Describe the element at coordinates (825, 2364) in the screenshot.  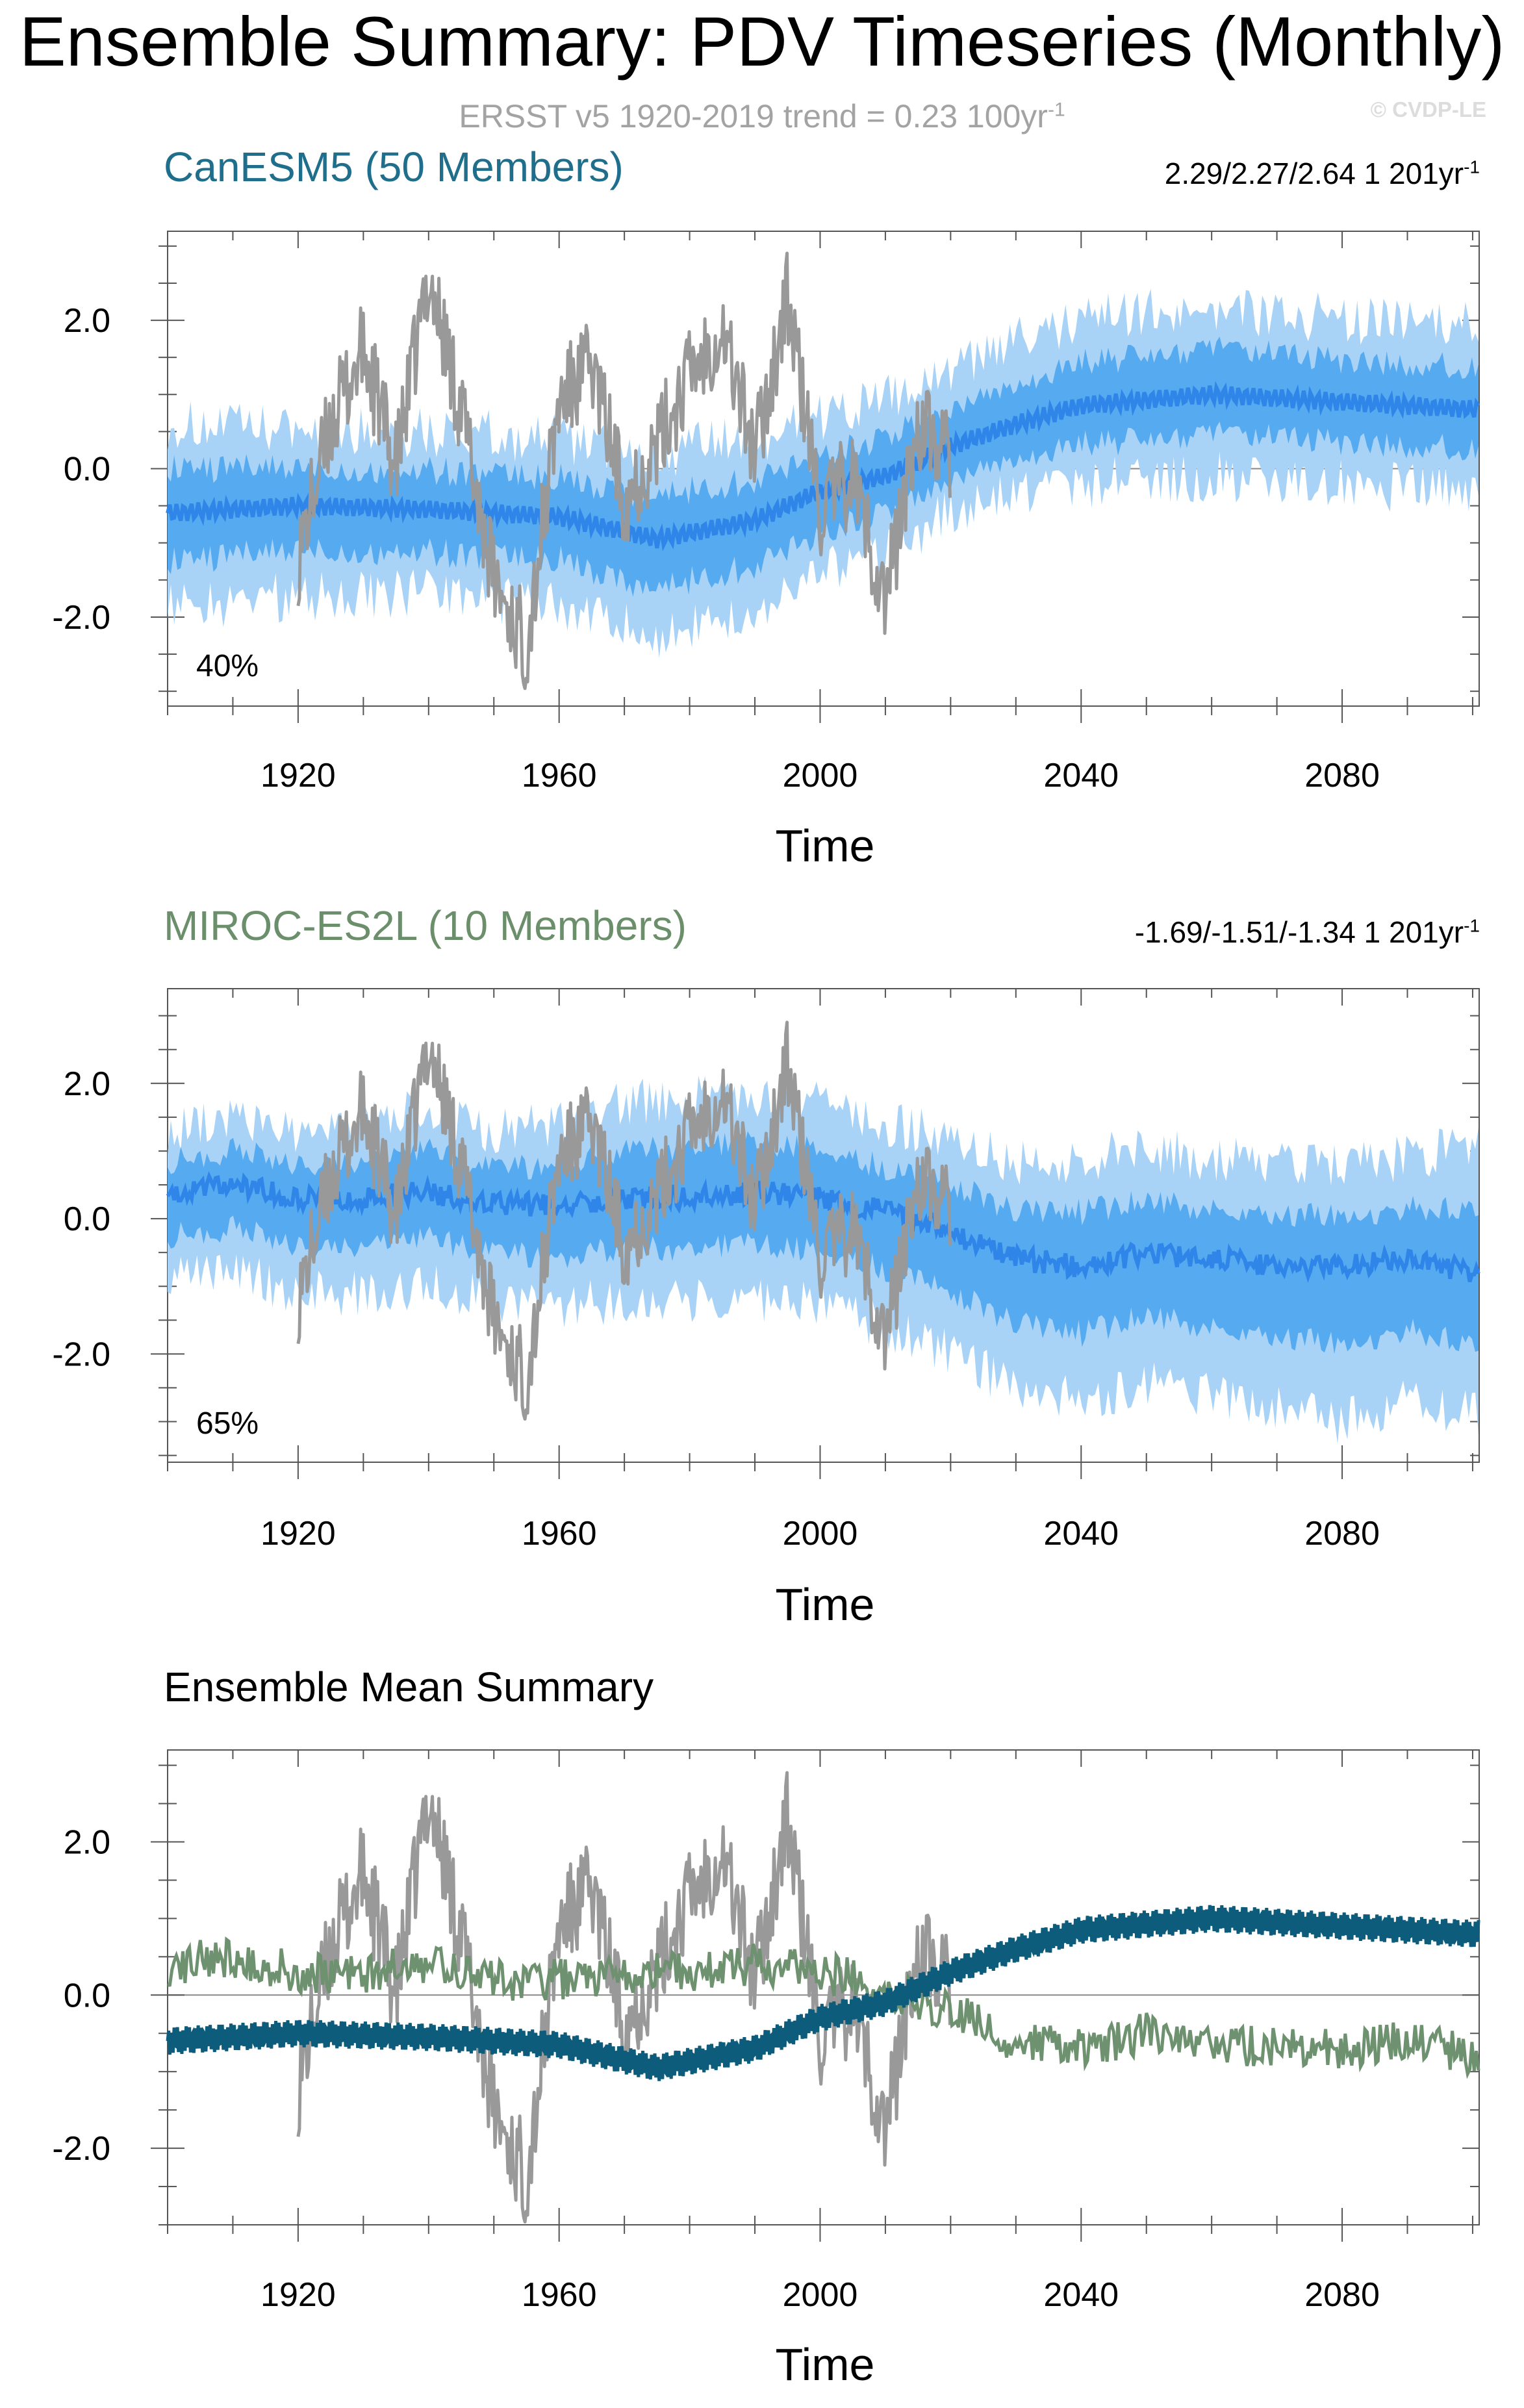
I see `ensemble-mean-x-axis-title: Time` at that location.